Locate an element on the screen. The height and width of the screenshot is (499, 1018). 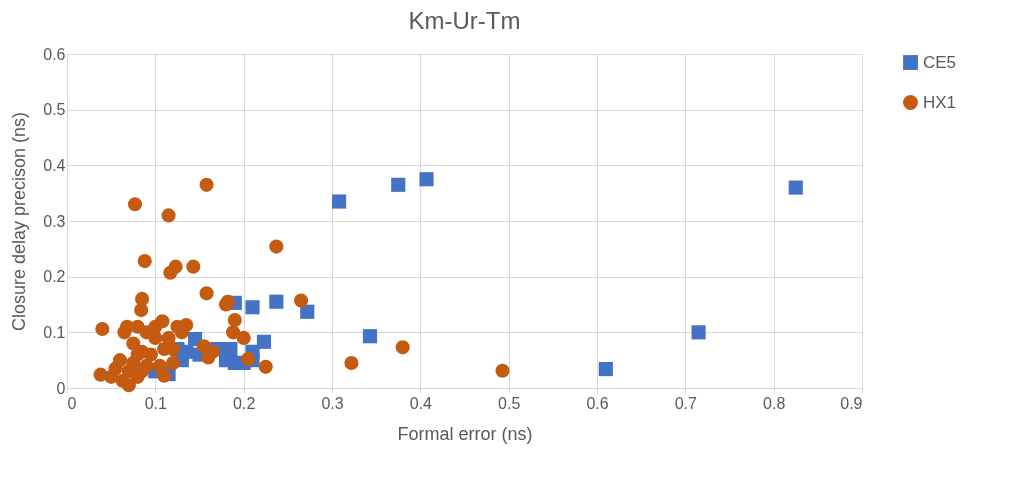
x-tick-label: 0.3 is located at coordinates (332, 403).